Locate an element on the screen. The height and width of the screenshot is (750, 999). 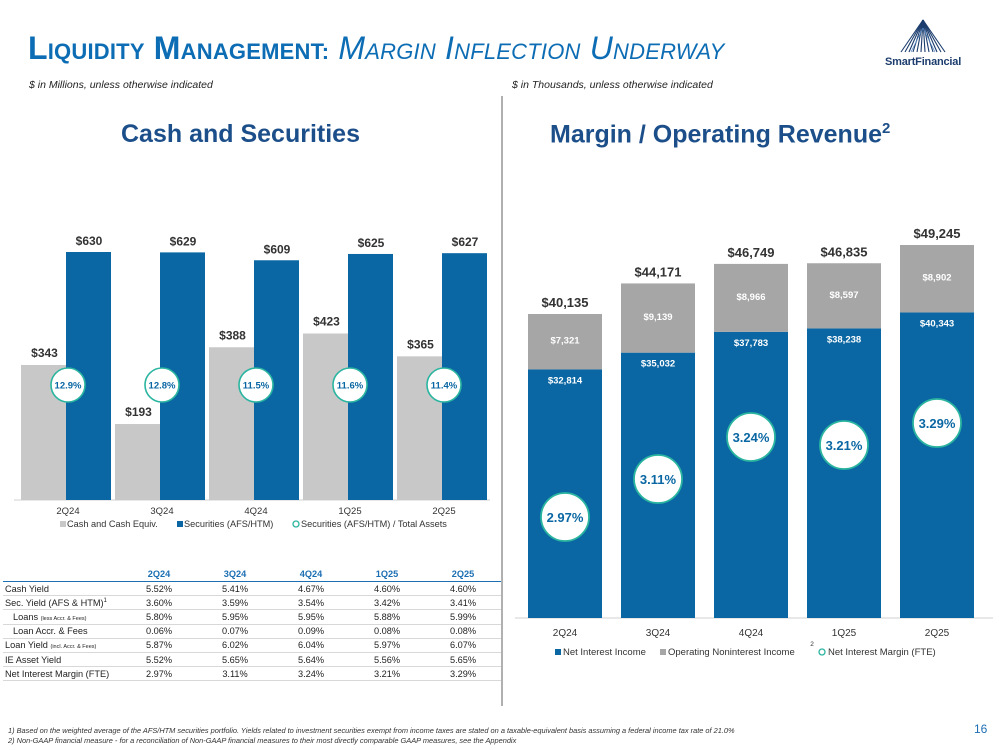
row-label-text: Sec. Yield (AFS & HTM) is located at coordinates (54, 602).